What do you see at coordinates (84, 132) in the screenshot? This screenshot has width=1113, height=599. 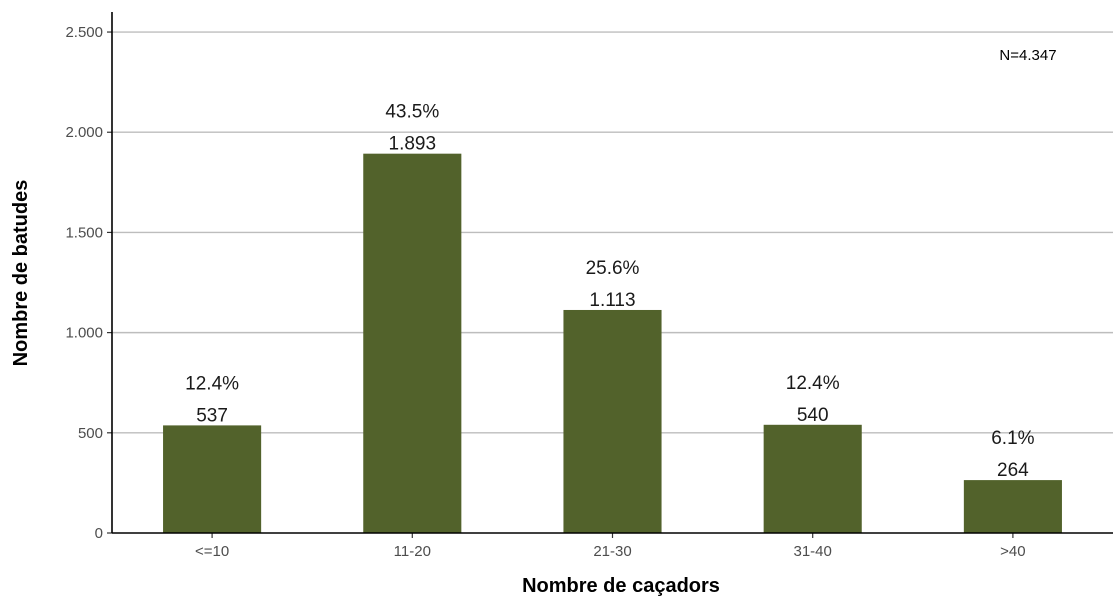 I see `y-tick-label: 2.000` at bounding box center [84, 132].